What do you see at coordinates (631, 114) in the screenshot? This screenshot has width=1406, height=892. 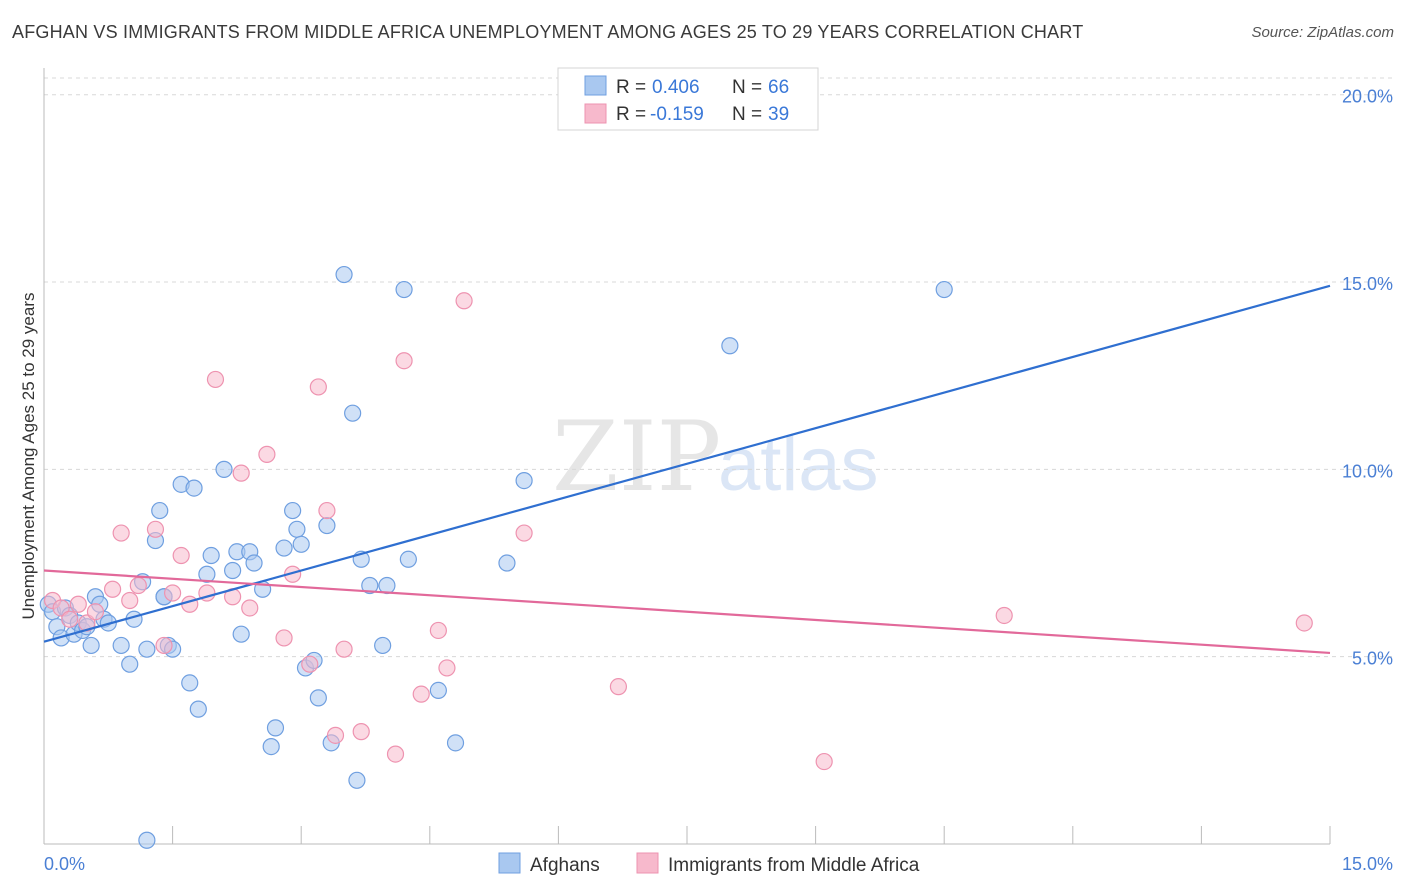 I see `legend-r-label-2: R =` at bounding box center [631, 114].